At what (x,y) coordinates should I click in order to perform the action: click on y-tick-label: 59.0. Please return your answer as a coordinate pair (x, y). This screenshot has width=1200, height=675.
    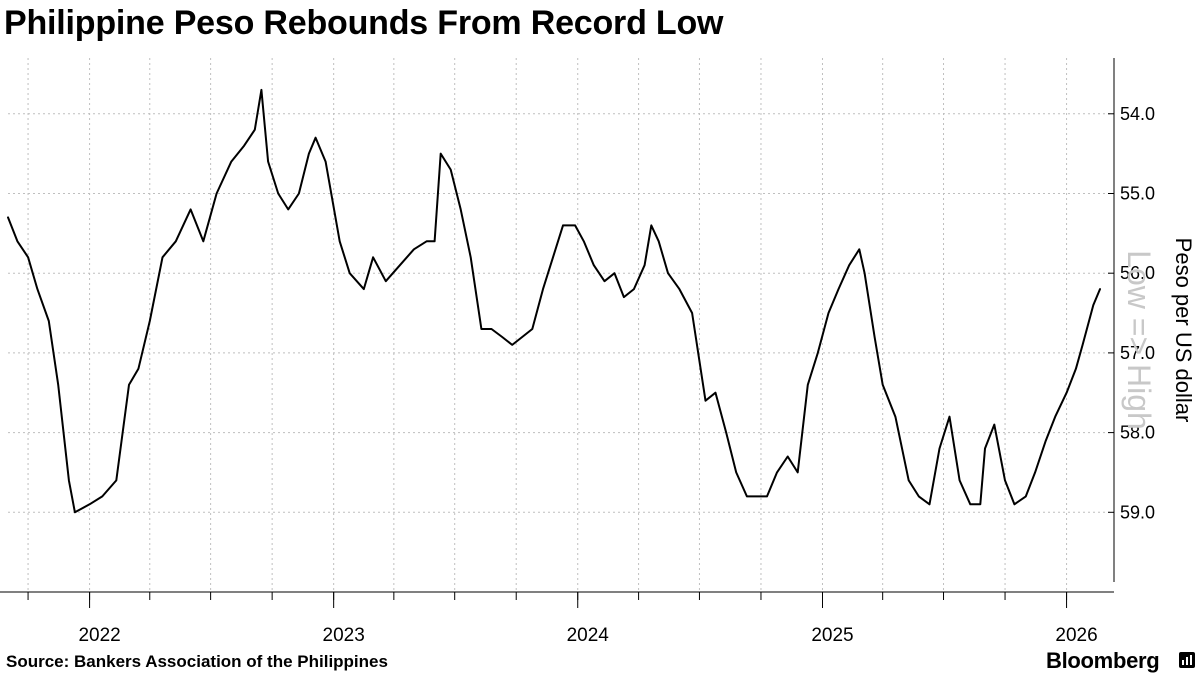
    Looking at the image, I should click on (1137, 512).